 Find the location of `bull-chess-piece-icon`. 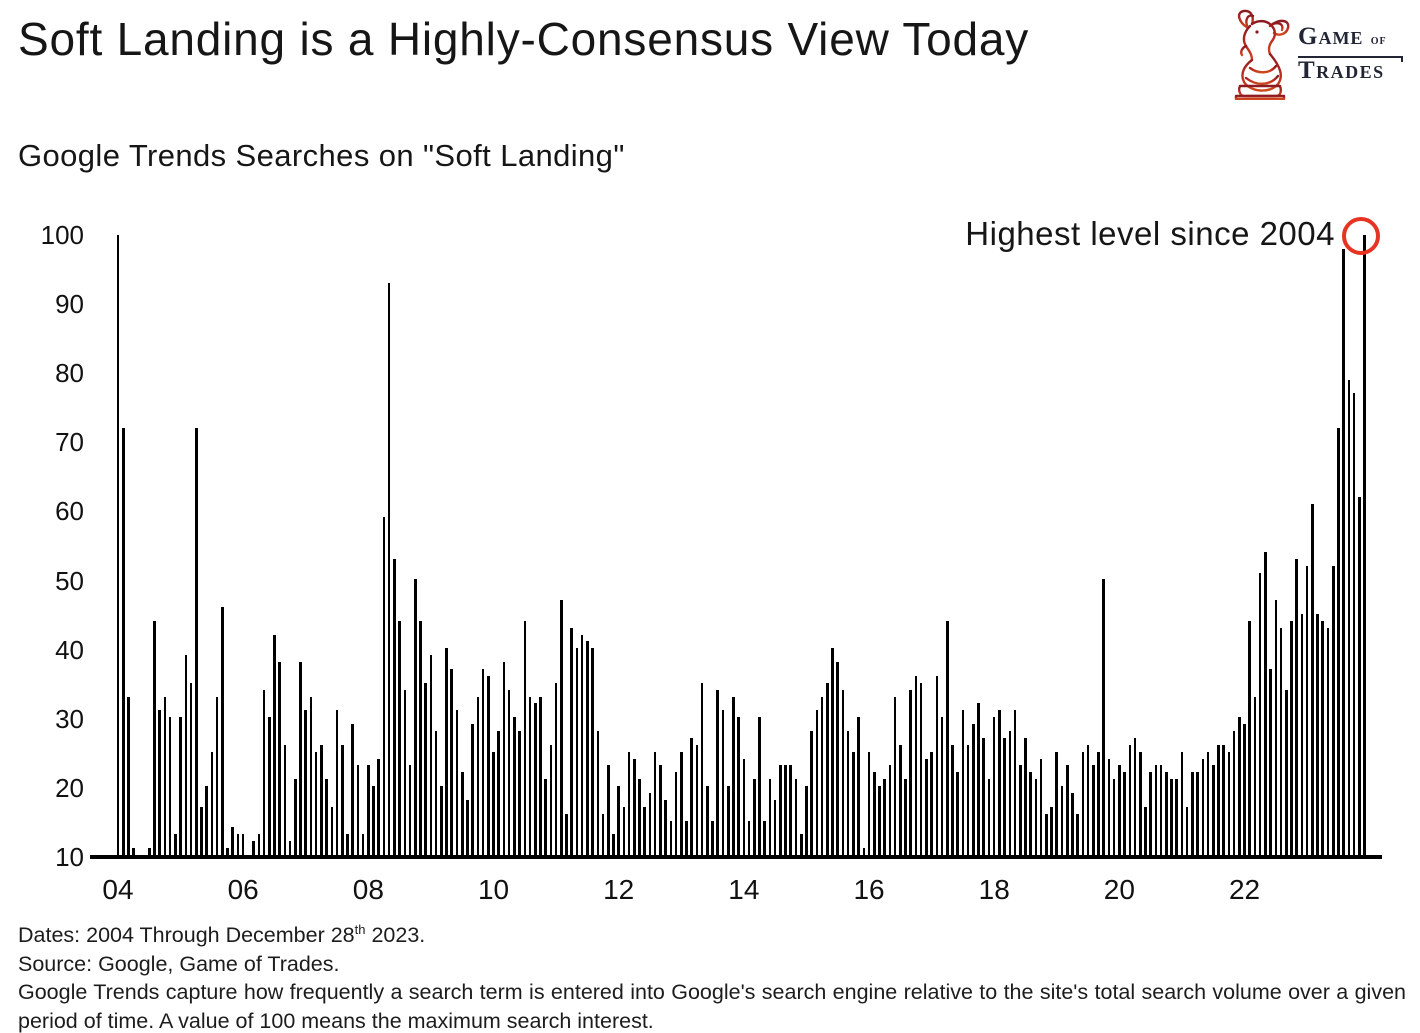

bull-chess-piece-icon is located at coordinates (1262, 54).